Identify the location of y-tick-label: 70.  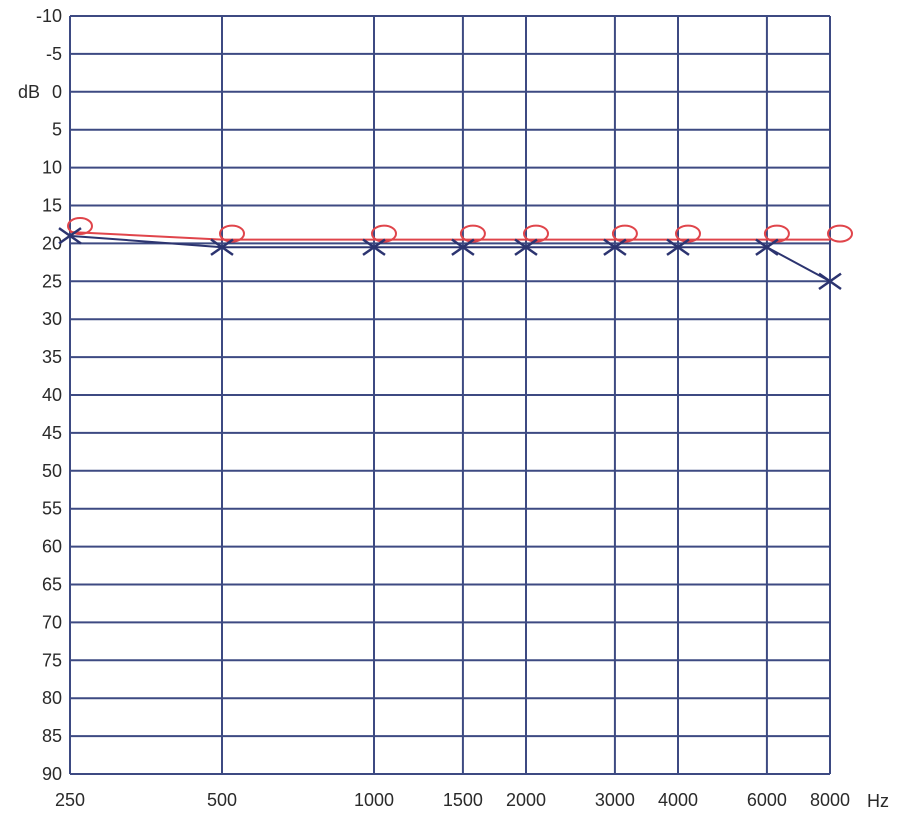
(52, 622).